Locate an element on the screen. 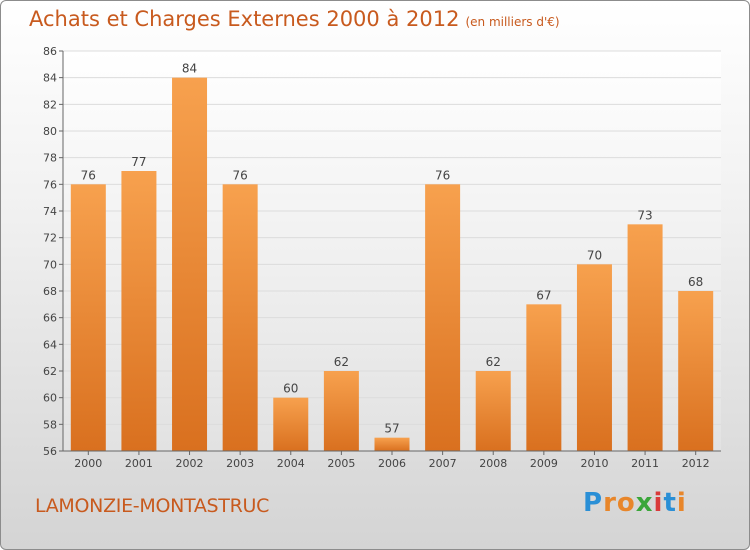  data-label-2005: 62 is located at coordinates (341, 362).